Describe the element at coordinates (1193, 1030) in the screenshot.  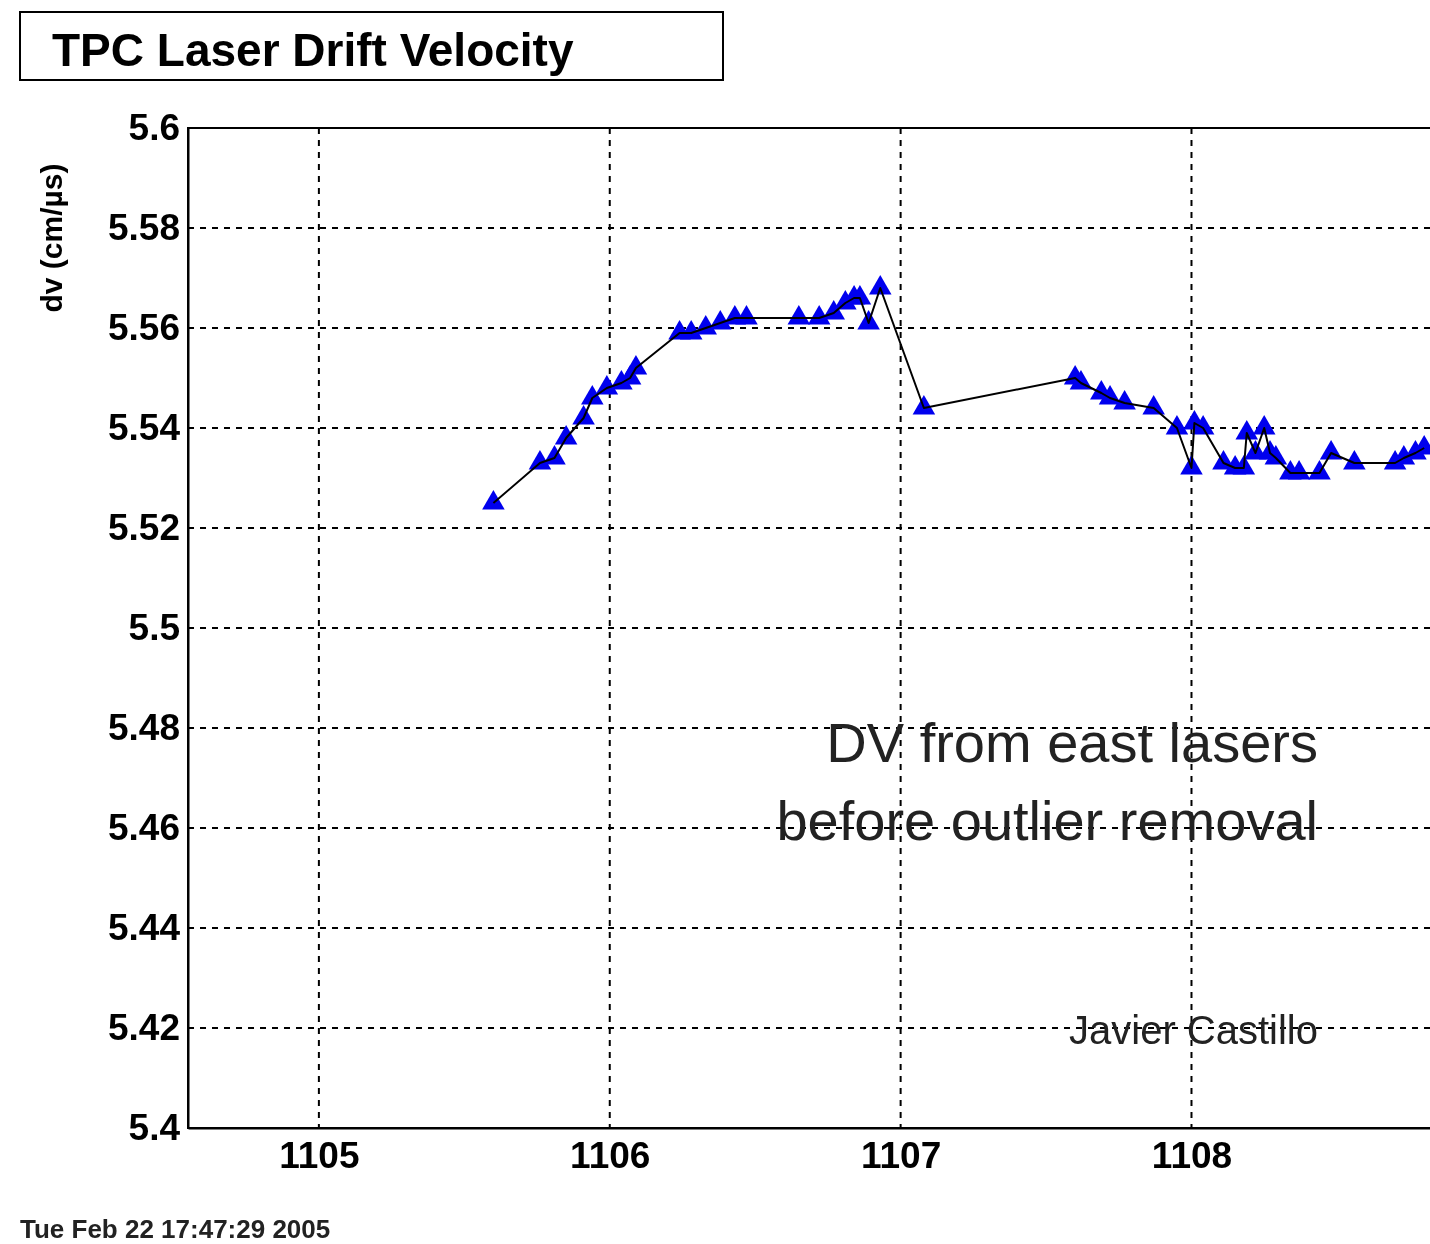
I see `annotation: Javier Castillo` at that location.